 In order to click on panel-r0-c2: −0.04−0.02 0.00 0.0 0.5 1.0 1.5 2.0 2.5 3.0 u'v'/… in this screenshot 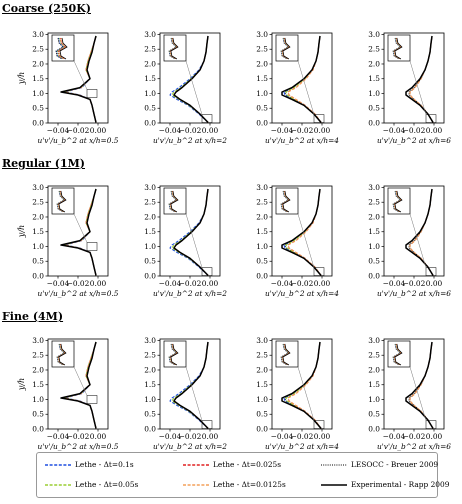, I will do `click(297, 87)`.